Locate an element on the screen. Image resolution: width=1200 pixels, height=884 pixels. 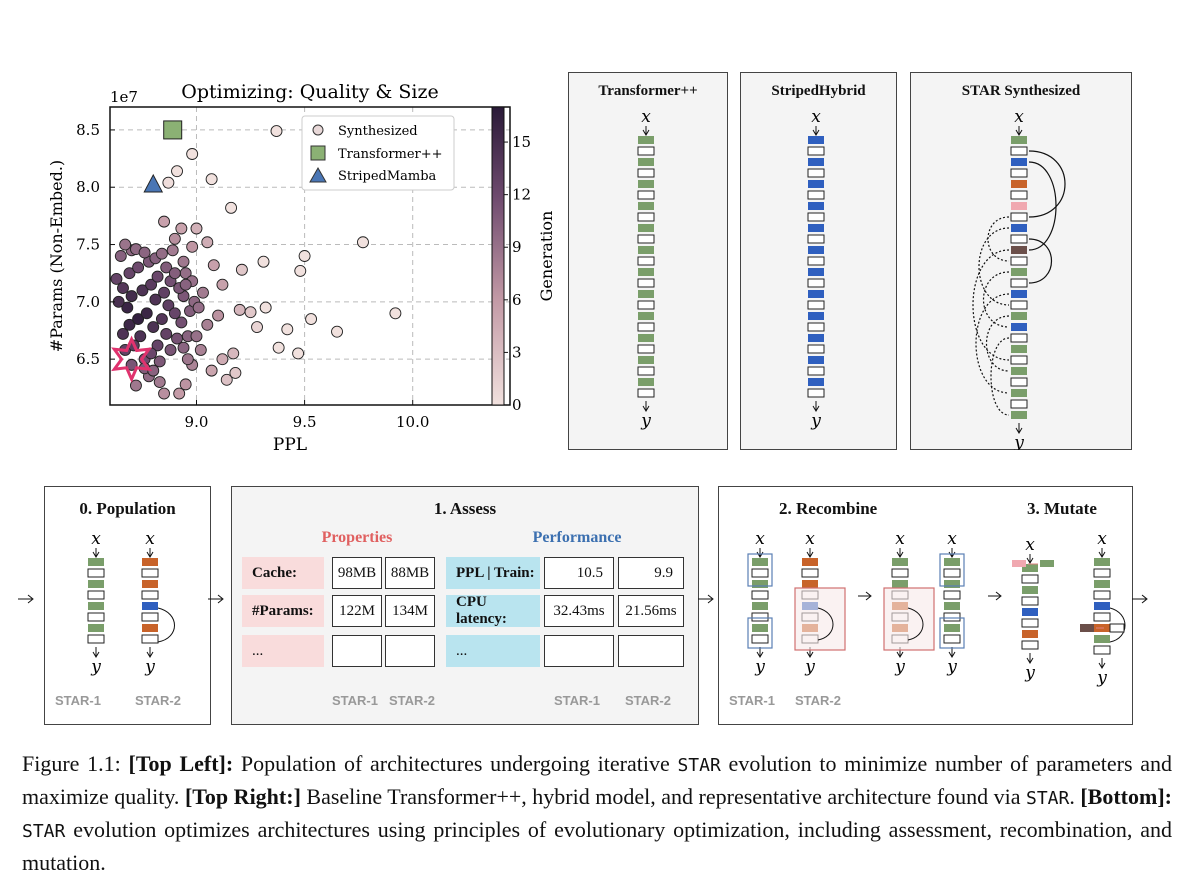
colorbar-tick-label: 9 is located at coordinates (517, 247).